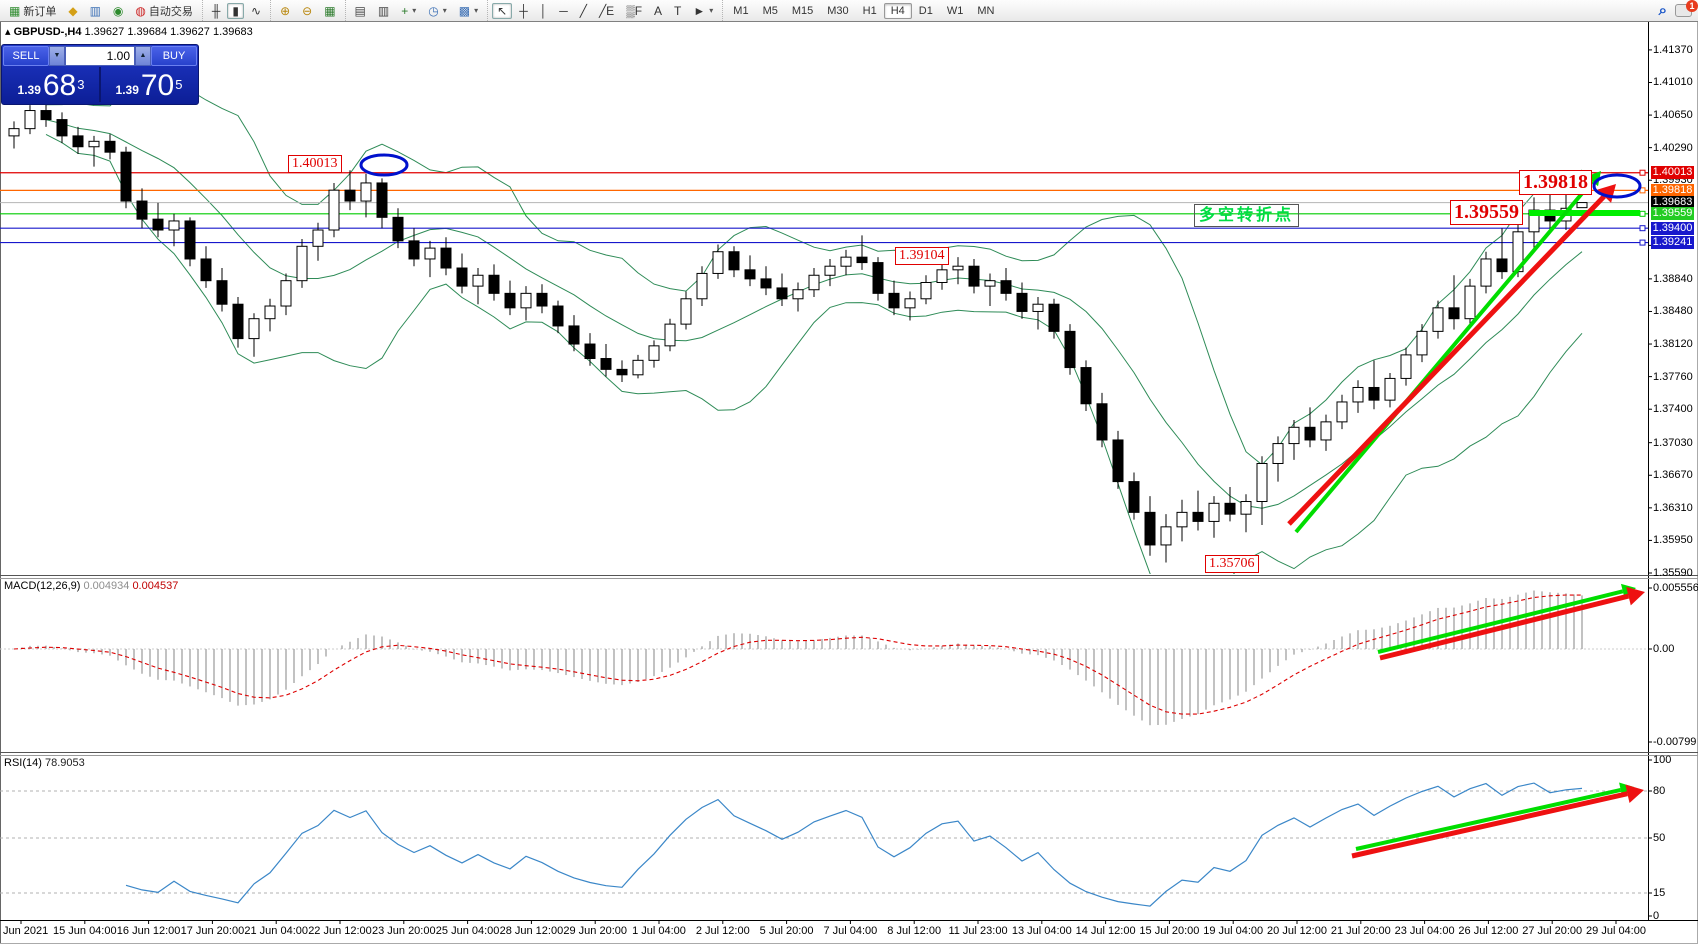 This screenshot has width=1698, height=945. Describe the element at coordinates (360, 11) in the screenshot. I see `new-chart-button: ▤` at that location.